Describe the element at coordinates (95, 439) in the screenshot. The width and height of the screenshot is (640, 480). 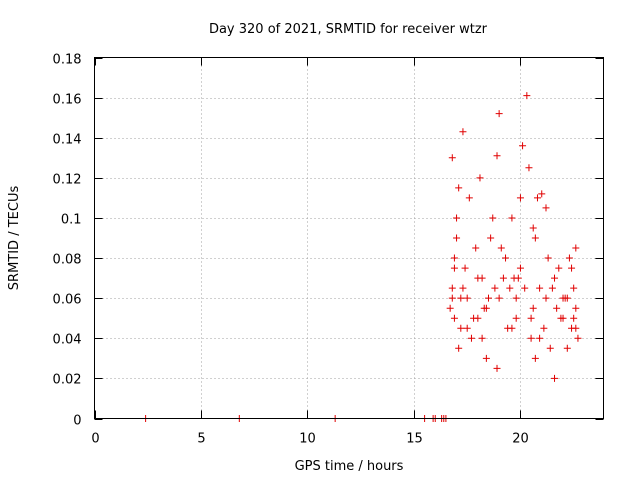
I see `x-tick-label: 0` at that location.